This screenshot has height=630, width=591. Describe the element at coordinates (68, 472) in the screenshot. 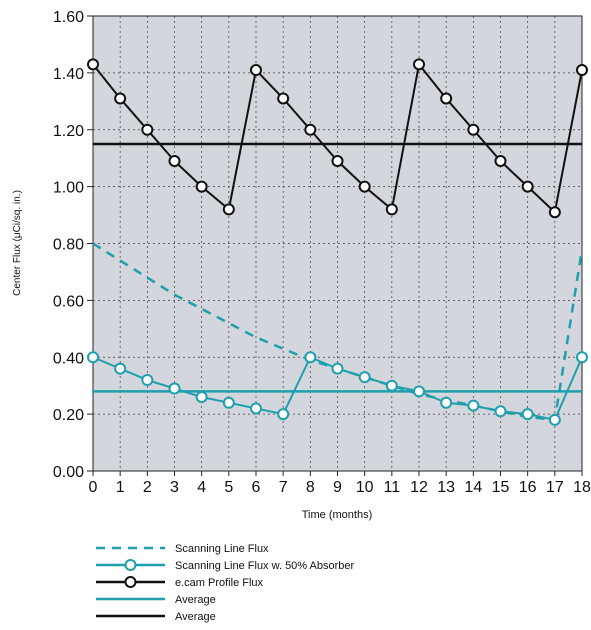

I see `y-tick-label: 0.00` at that location.